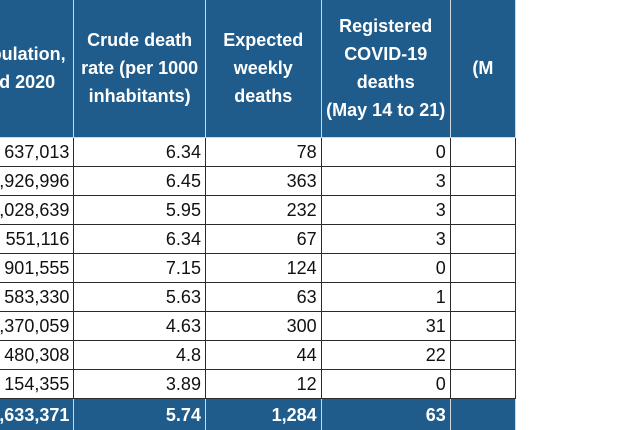  I want to click on table-cell: 22, so click(385, 355).